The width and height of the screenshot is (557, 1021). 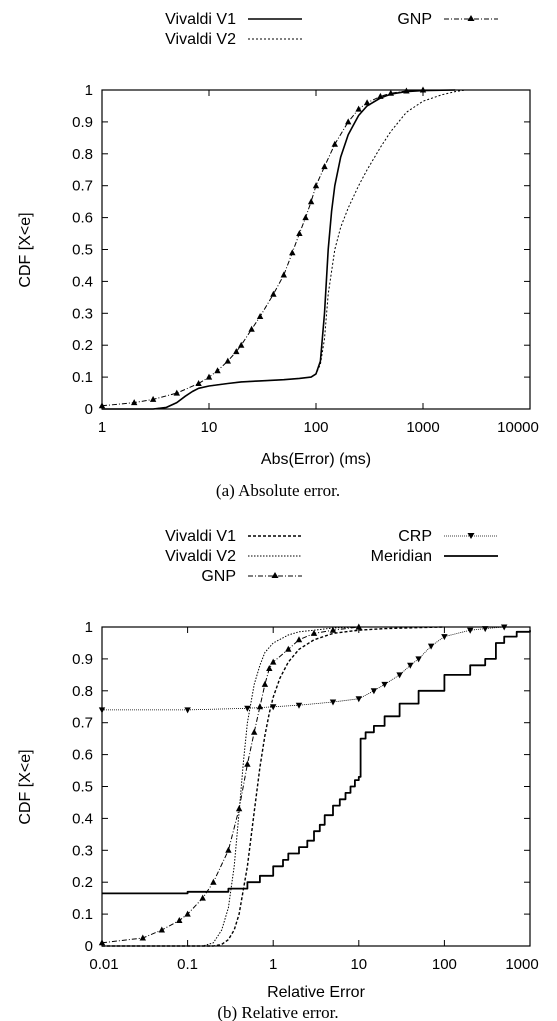 I want to click on legend-a: Vivaldi V1 Vivaldi V2 GNP, so click(x=331, y=29).